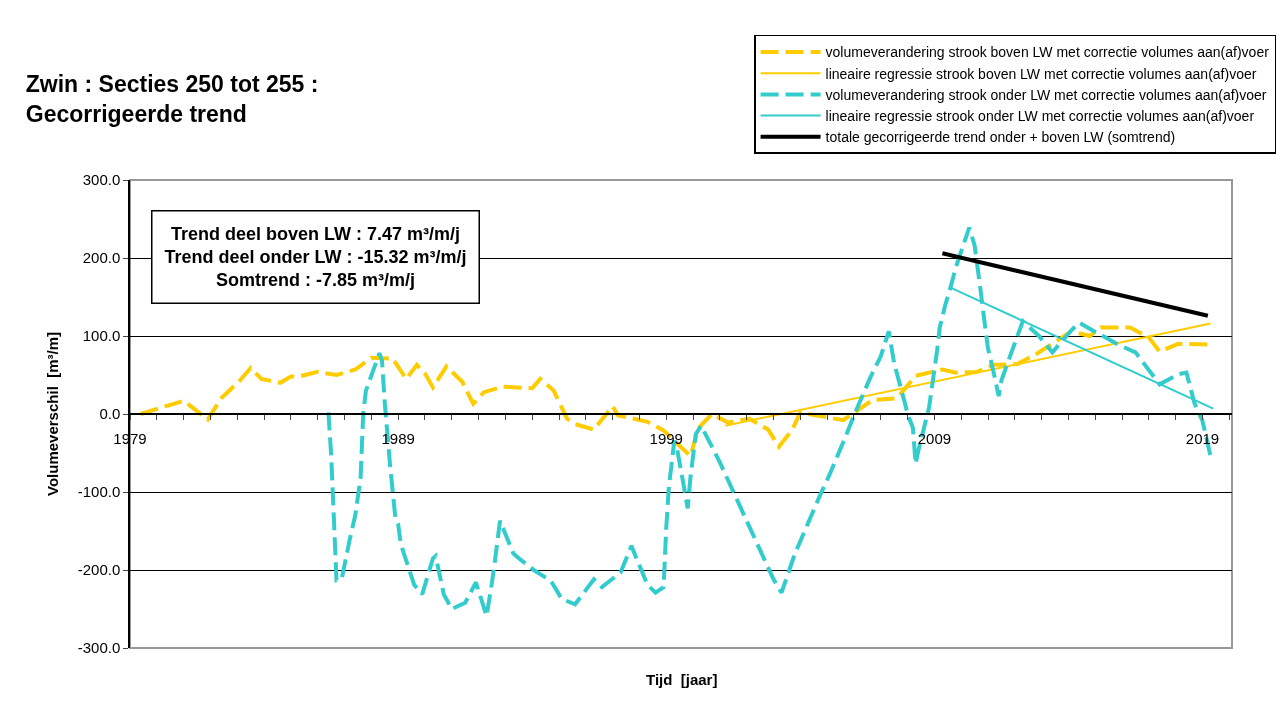 This screenshot has width=1288, height=709. Describe the element at coordinates (1202, 438) in the screenshot. I see `x-tick-label: 2019` at that location.